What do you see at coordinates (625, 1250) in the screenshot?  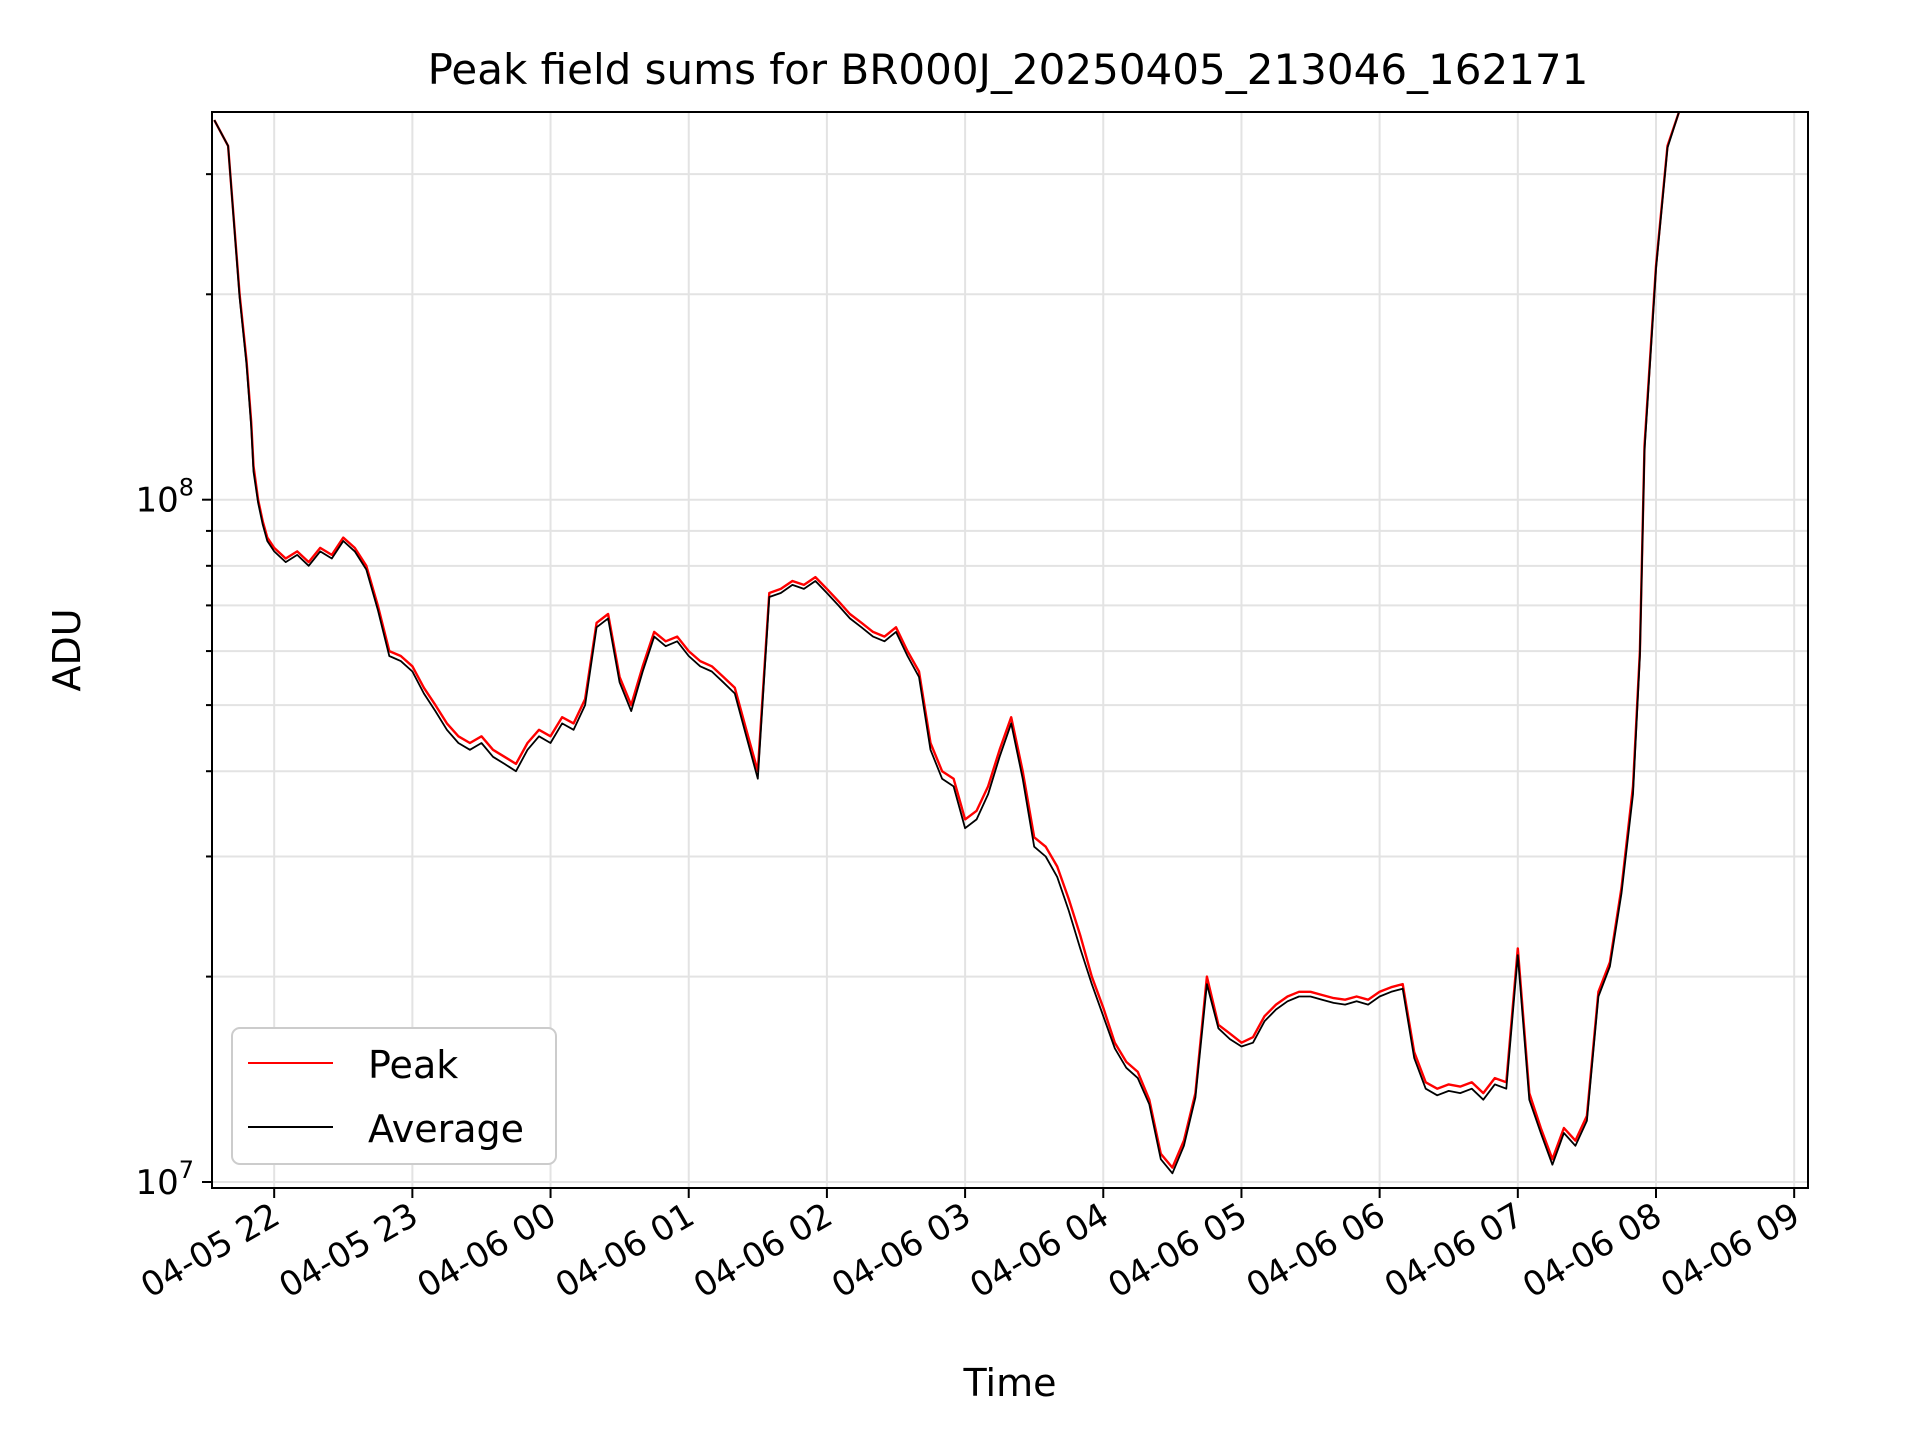 I see `x-tick-label: 04-06 01` at bounding box center [625, 1250].